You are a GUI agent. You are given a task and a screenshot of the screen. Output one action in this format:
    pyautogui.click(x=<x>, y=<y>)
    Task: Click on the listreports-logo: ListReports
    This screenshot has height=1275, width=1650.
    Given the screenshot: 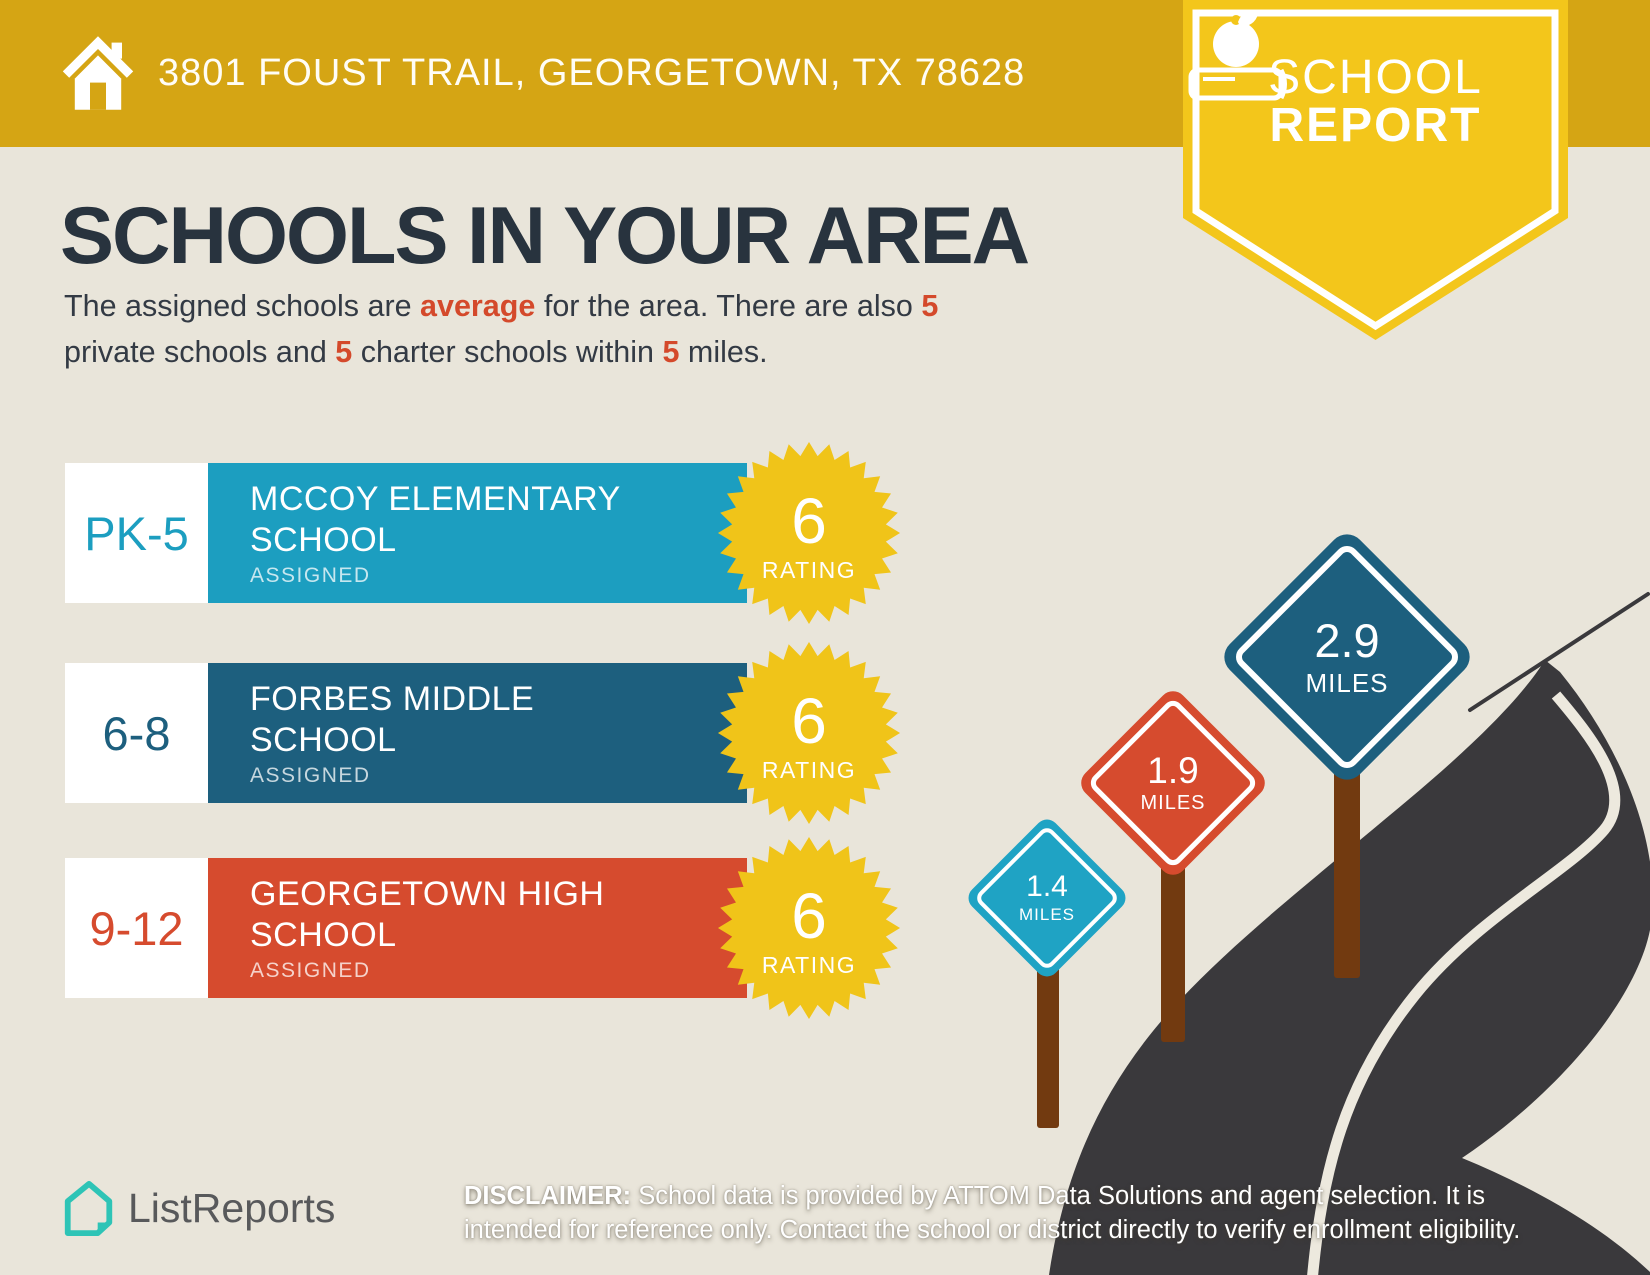 What is the action you would take?
    pyautogui.click(x=199, y=1208)
    